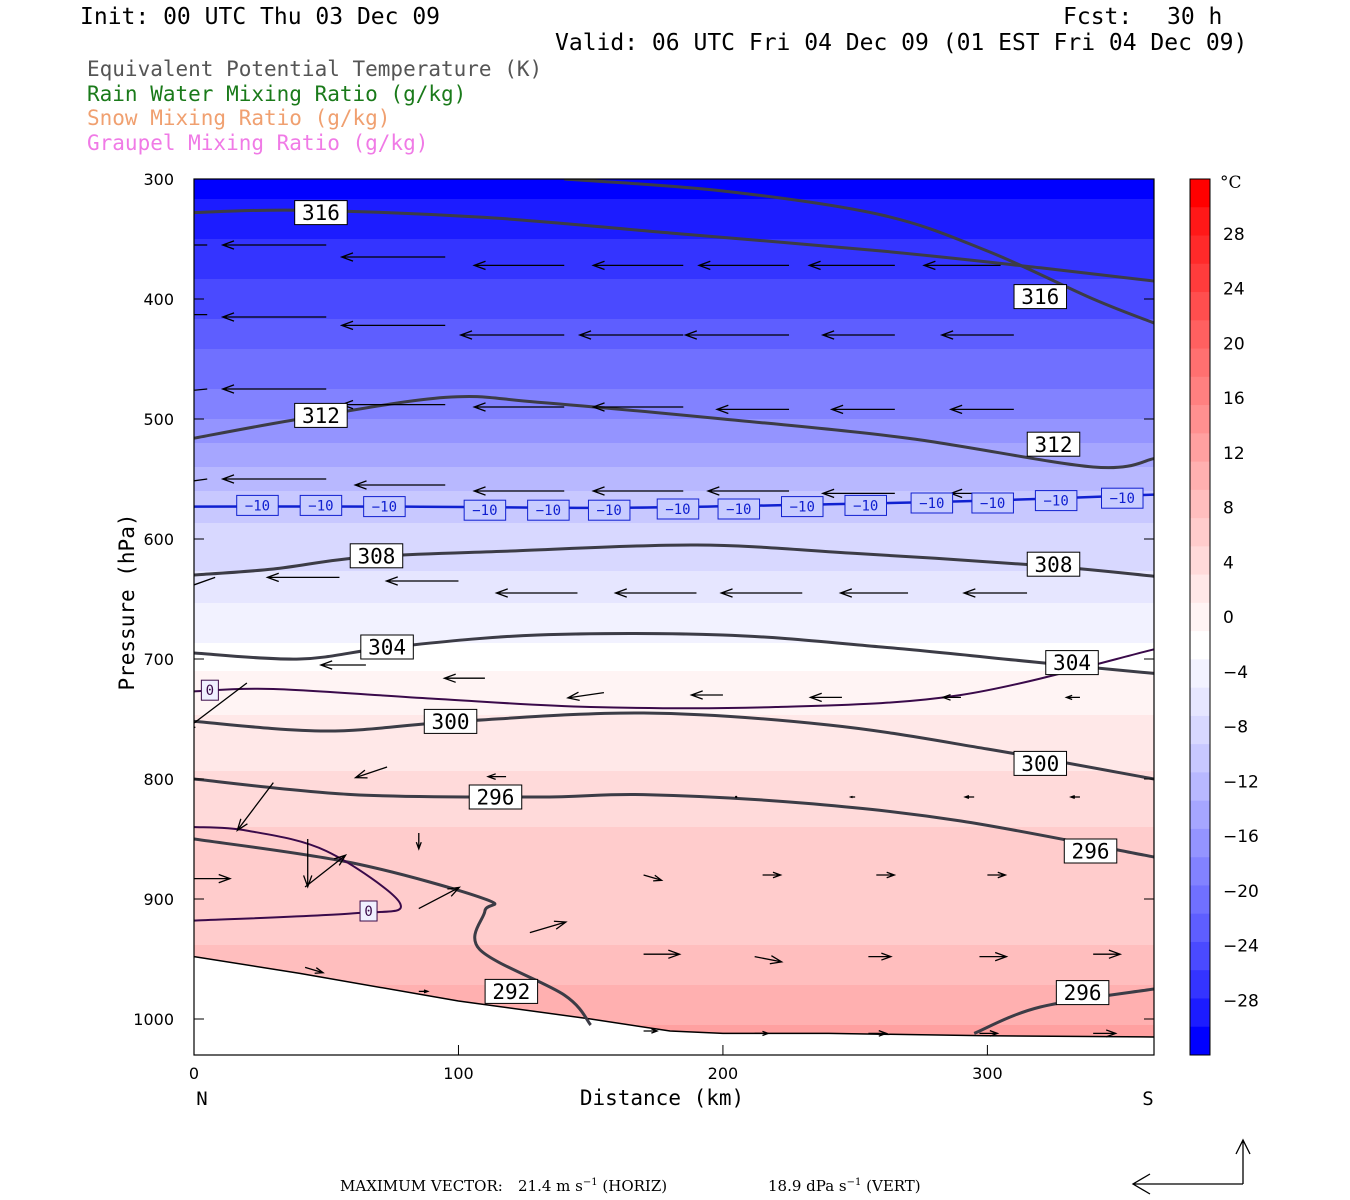  Describe the element at coordinates (158, 539) in the screenshot. I see `y-tick-label: 600` at that location.